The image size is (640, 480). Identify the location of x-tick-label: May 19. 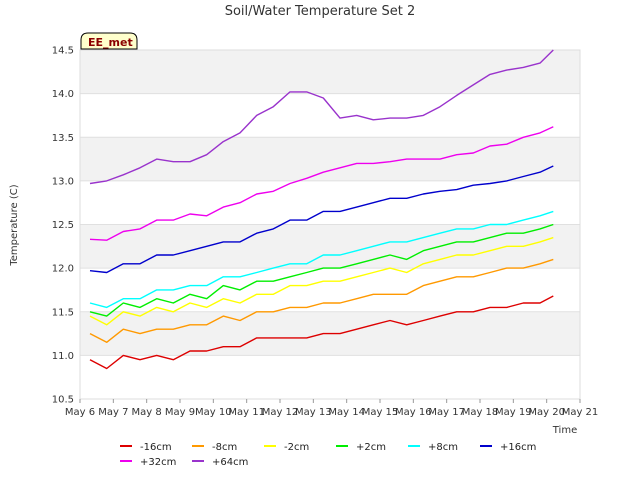
(513, 412).